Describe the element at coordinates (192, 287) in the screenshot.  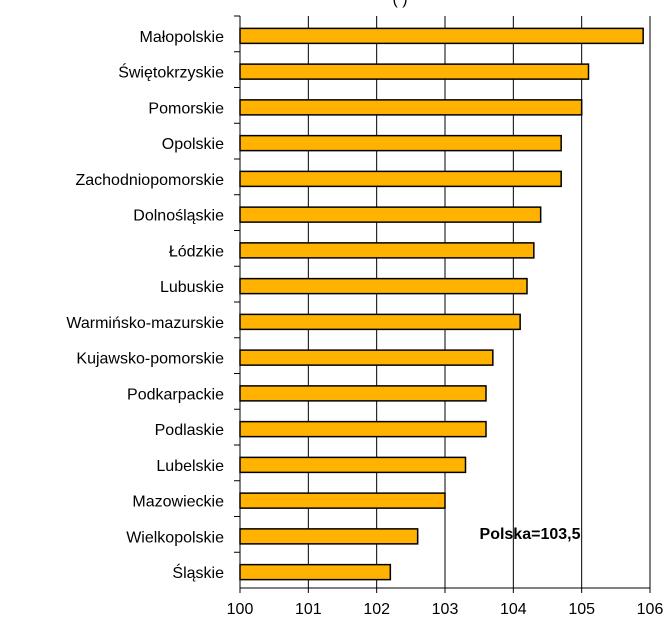
I see `category-label: Lubuskie` at that location.